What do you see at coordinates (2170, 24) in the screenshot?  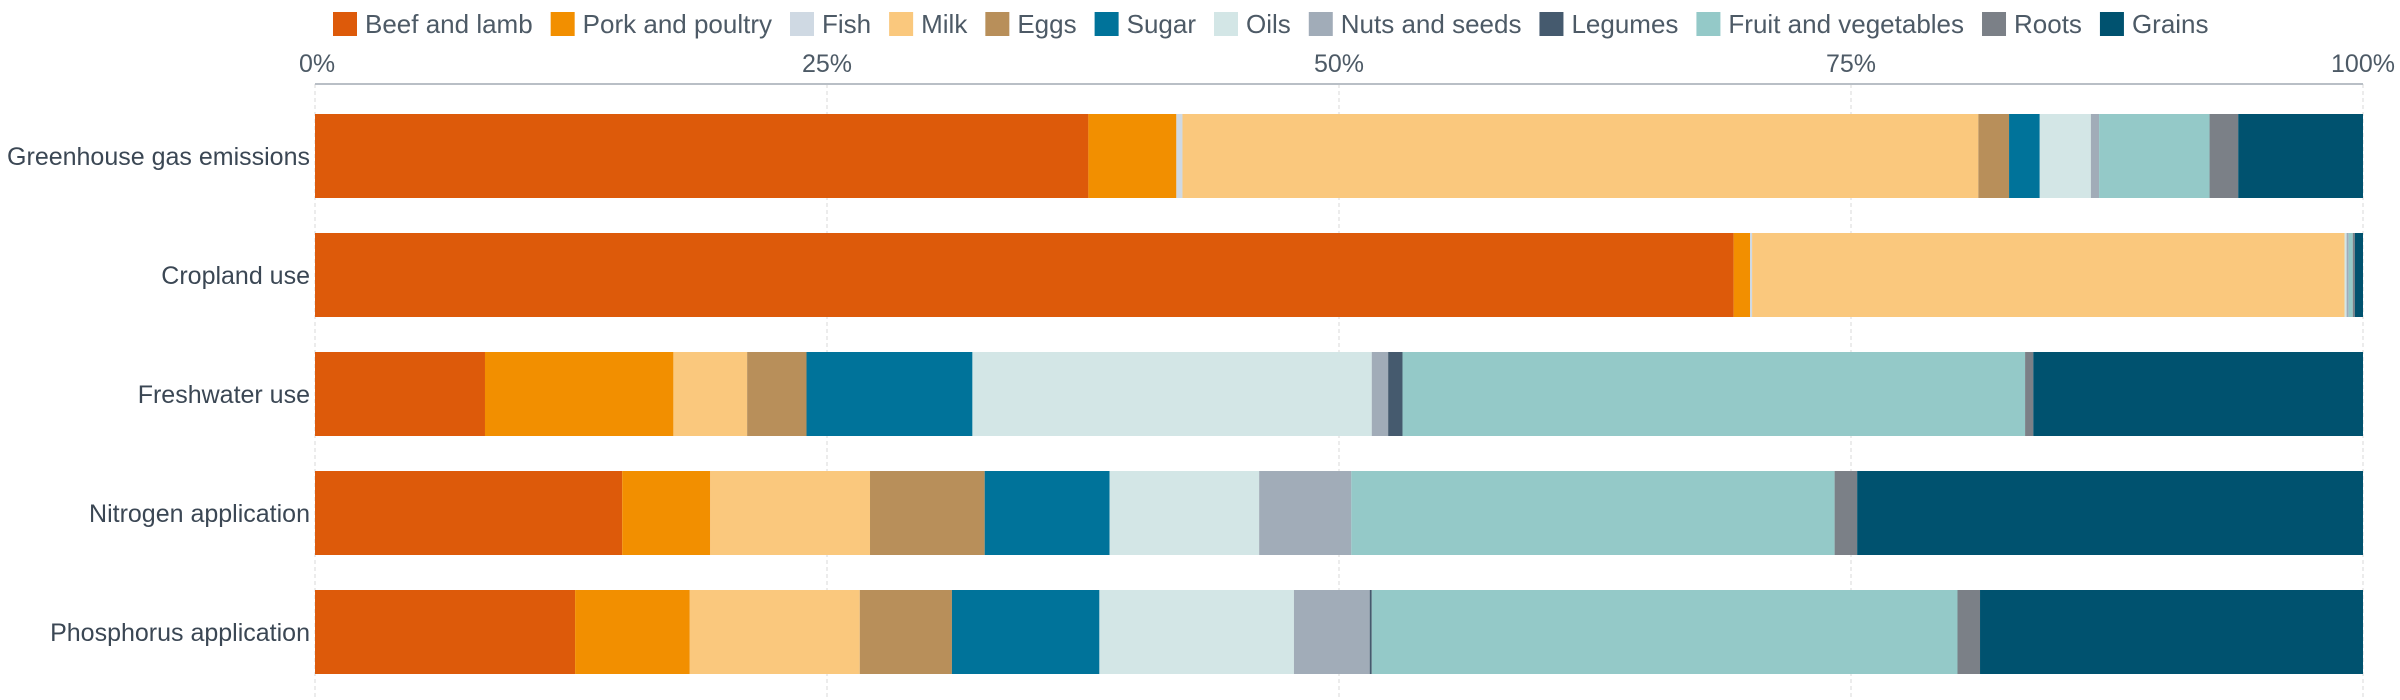 I see `legend-label-11: Grains` at bounding box center [2170, 24].